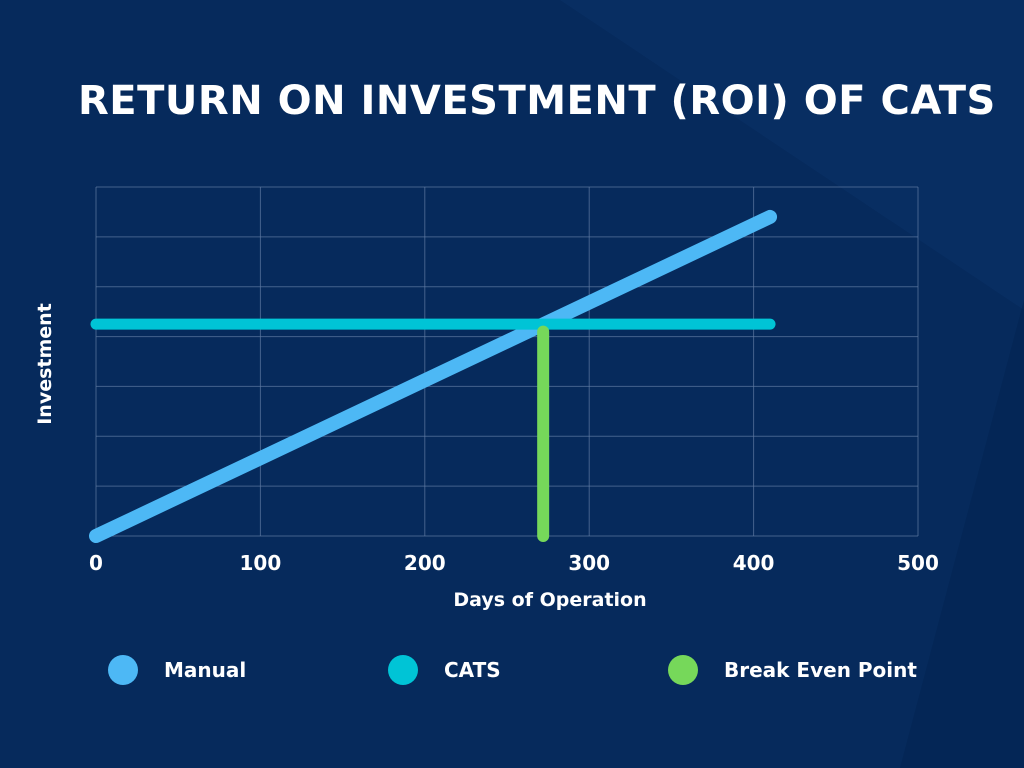 This screenshot has height=768, width=1024. What do you see at coordinates (537, 101) in the screenshot?
I see `chart-title: RETURN ON INVESTMENT (ROI) OF CATS` at bounding box center [537, 101].